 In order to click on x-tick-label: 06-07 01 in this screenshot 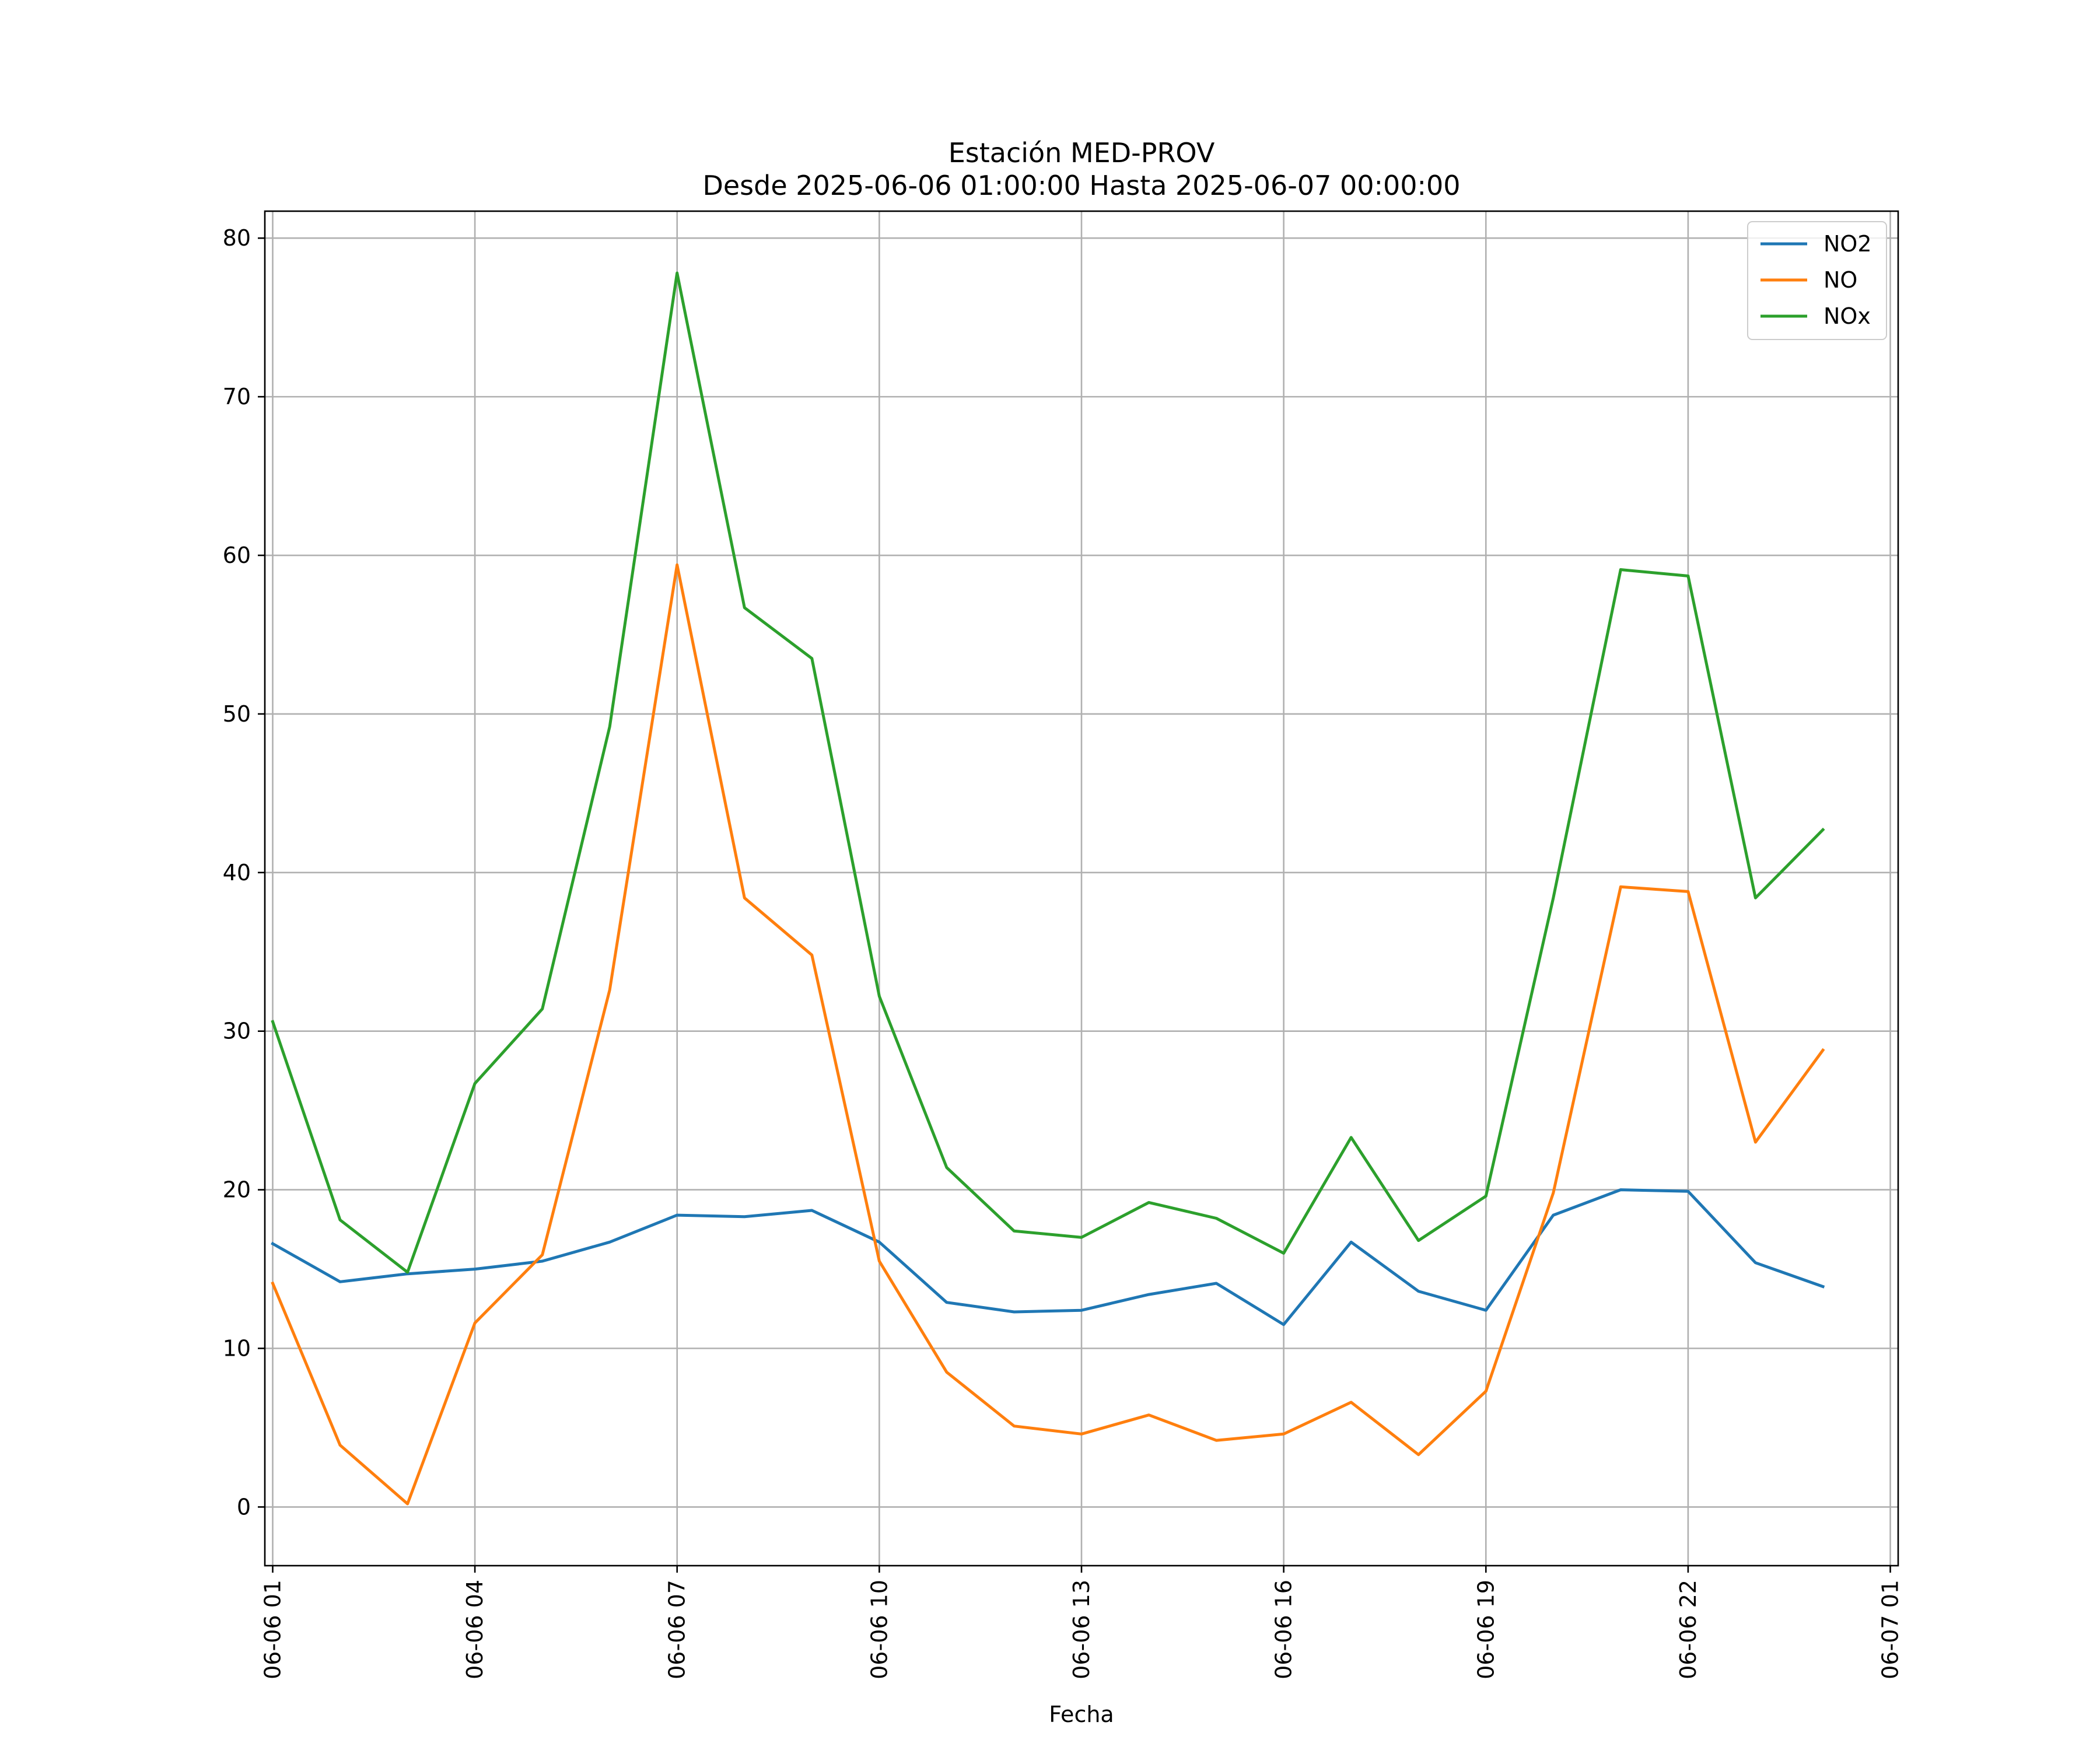, I will do `click(1890, 1629)`.